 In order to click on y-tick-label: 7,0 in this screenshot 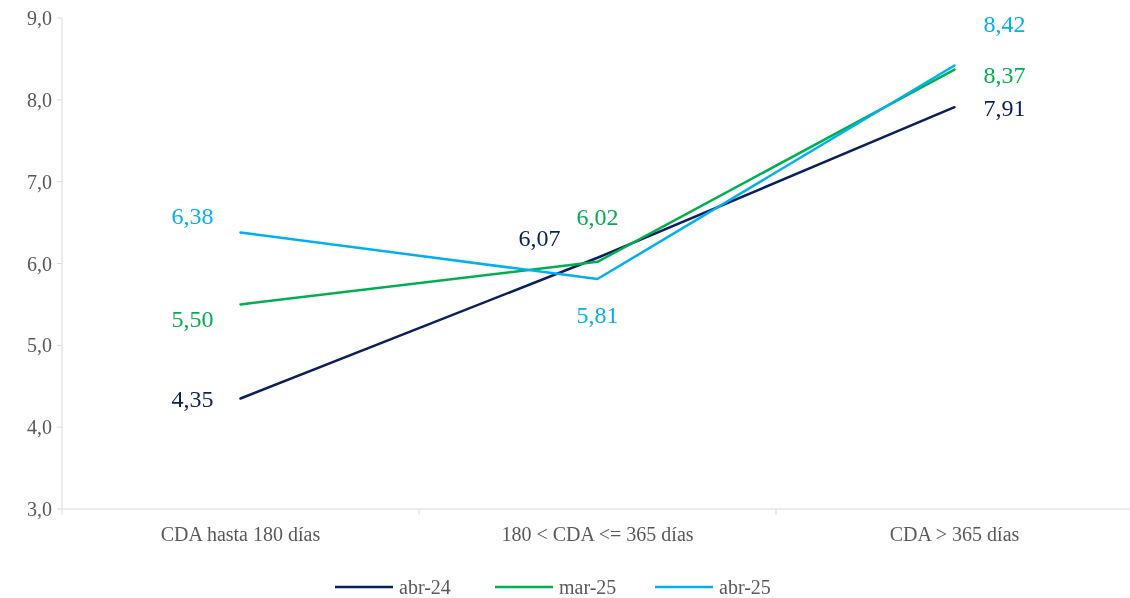, I will do `click(39, 181)`.